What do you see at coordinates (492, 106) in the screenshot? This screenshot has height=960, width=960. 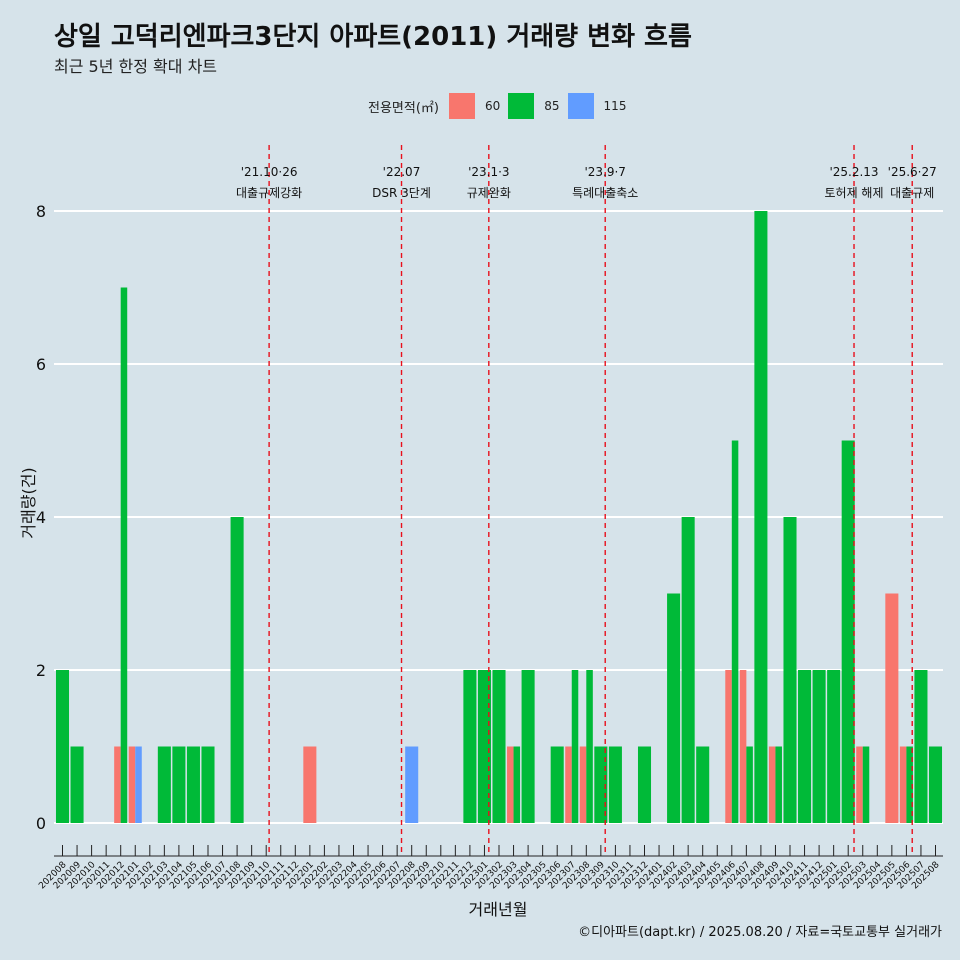 I see `legend-label-60: 60` at bounding box center [492, 106].